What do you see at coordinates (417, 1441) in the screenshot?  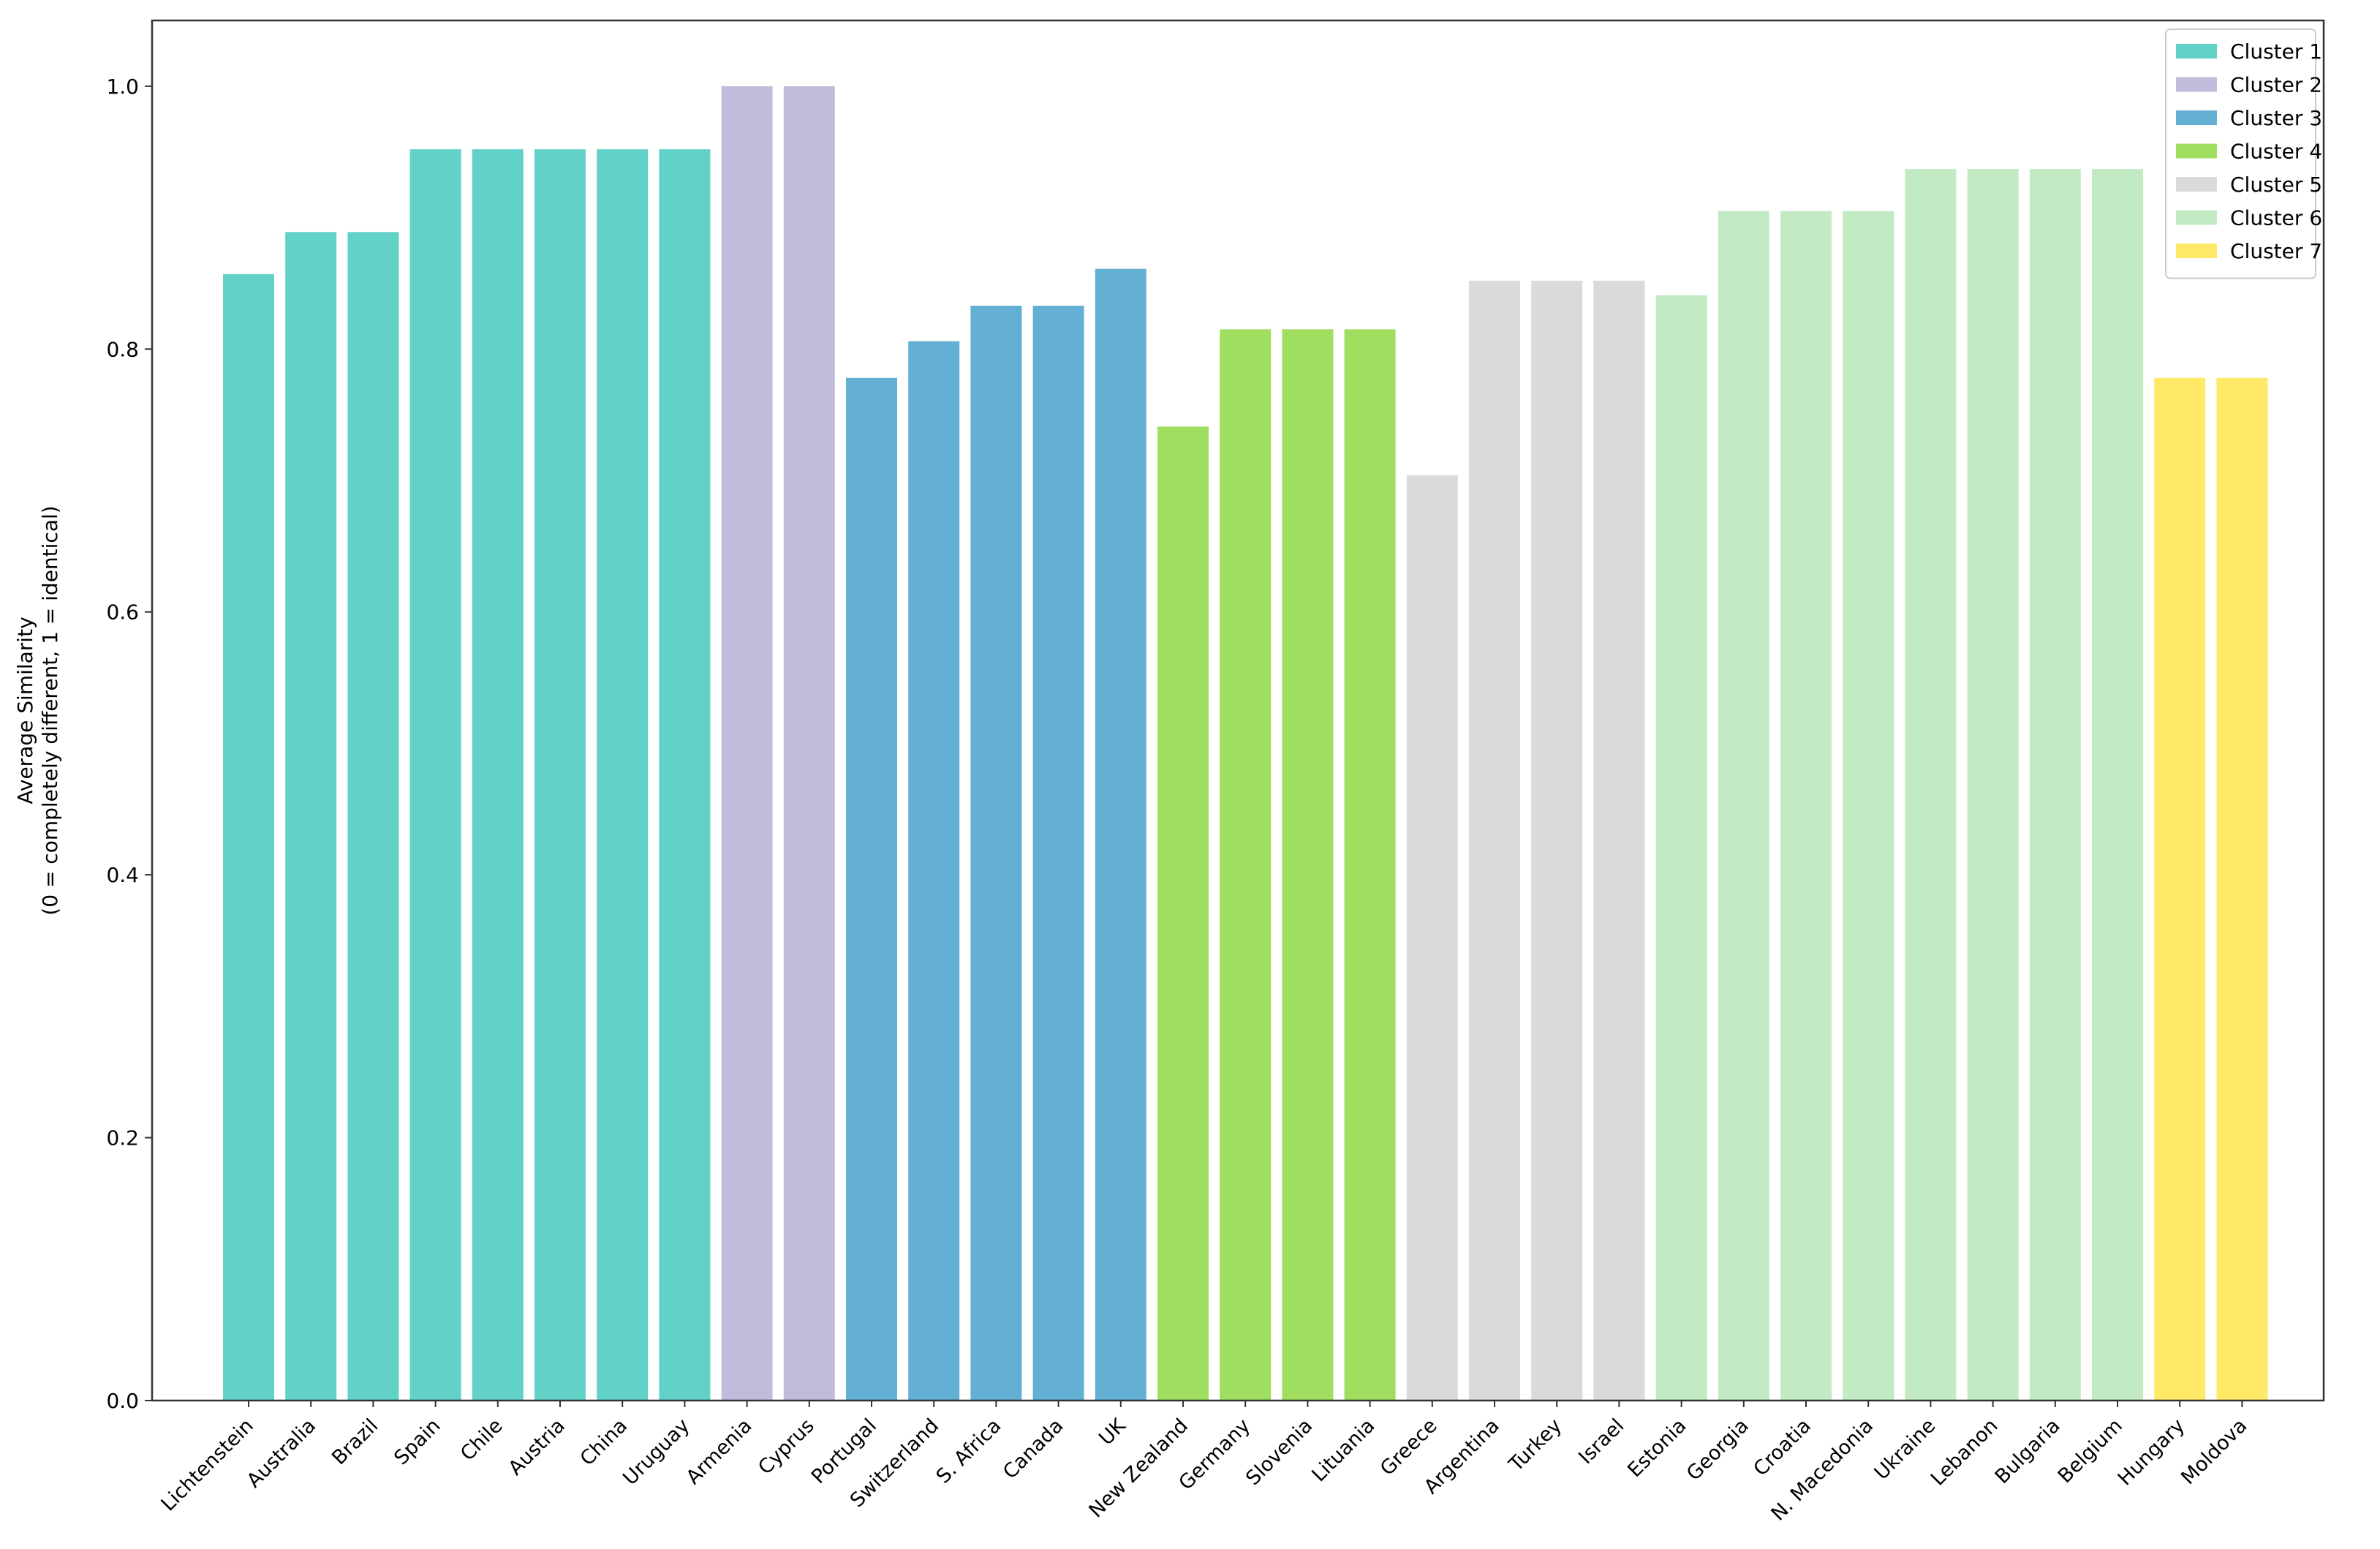 I see `x-tick-label: Spain` at bounding box center [417, 1441].